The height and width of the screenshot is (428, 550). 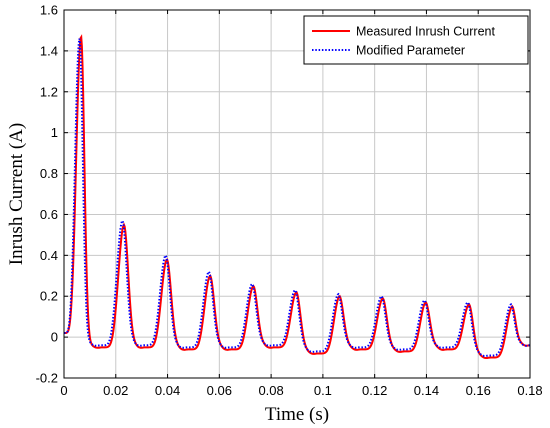 What do you see at coordinates (47, 194) in the screenshot?
I see `y-tick-labels: -0.2 0 0.2 0.4 0.6 0.8 1 1.2 1.4 1.6` at bounding box center [47, 194].